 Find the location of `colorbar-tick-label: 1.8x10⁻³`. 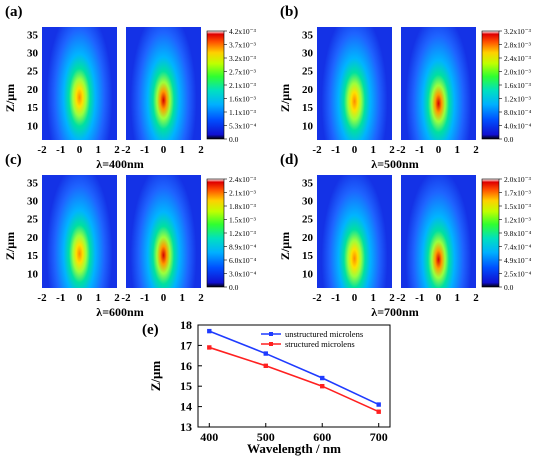

colorbar-tick-label: 1.8x10⁻³ is located at coordinates (243, 206).